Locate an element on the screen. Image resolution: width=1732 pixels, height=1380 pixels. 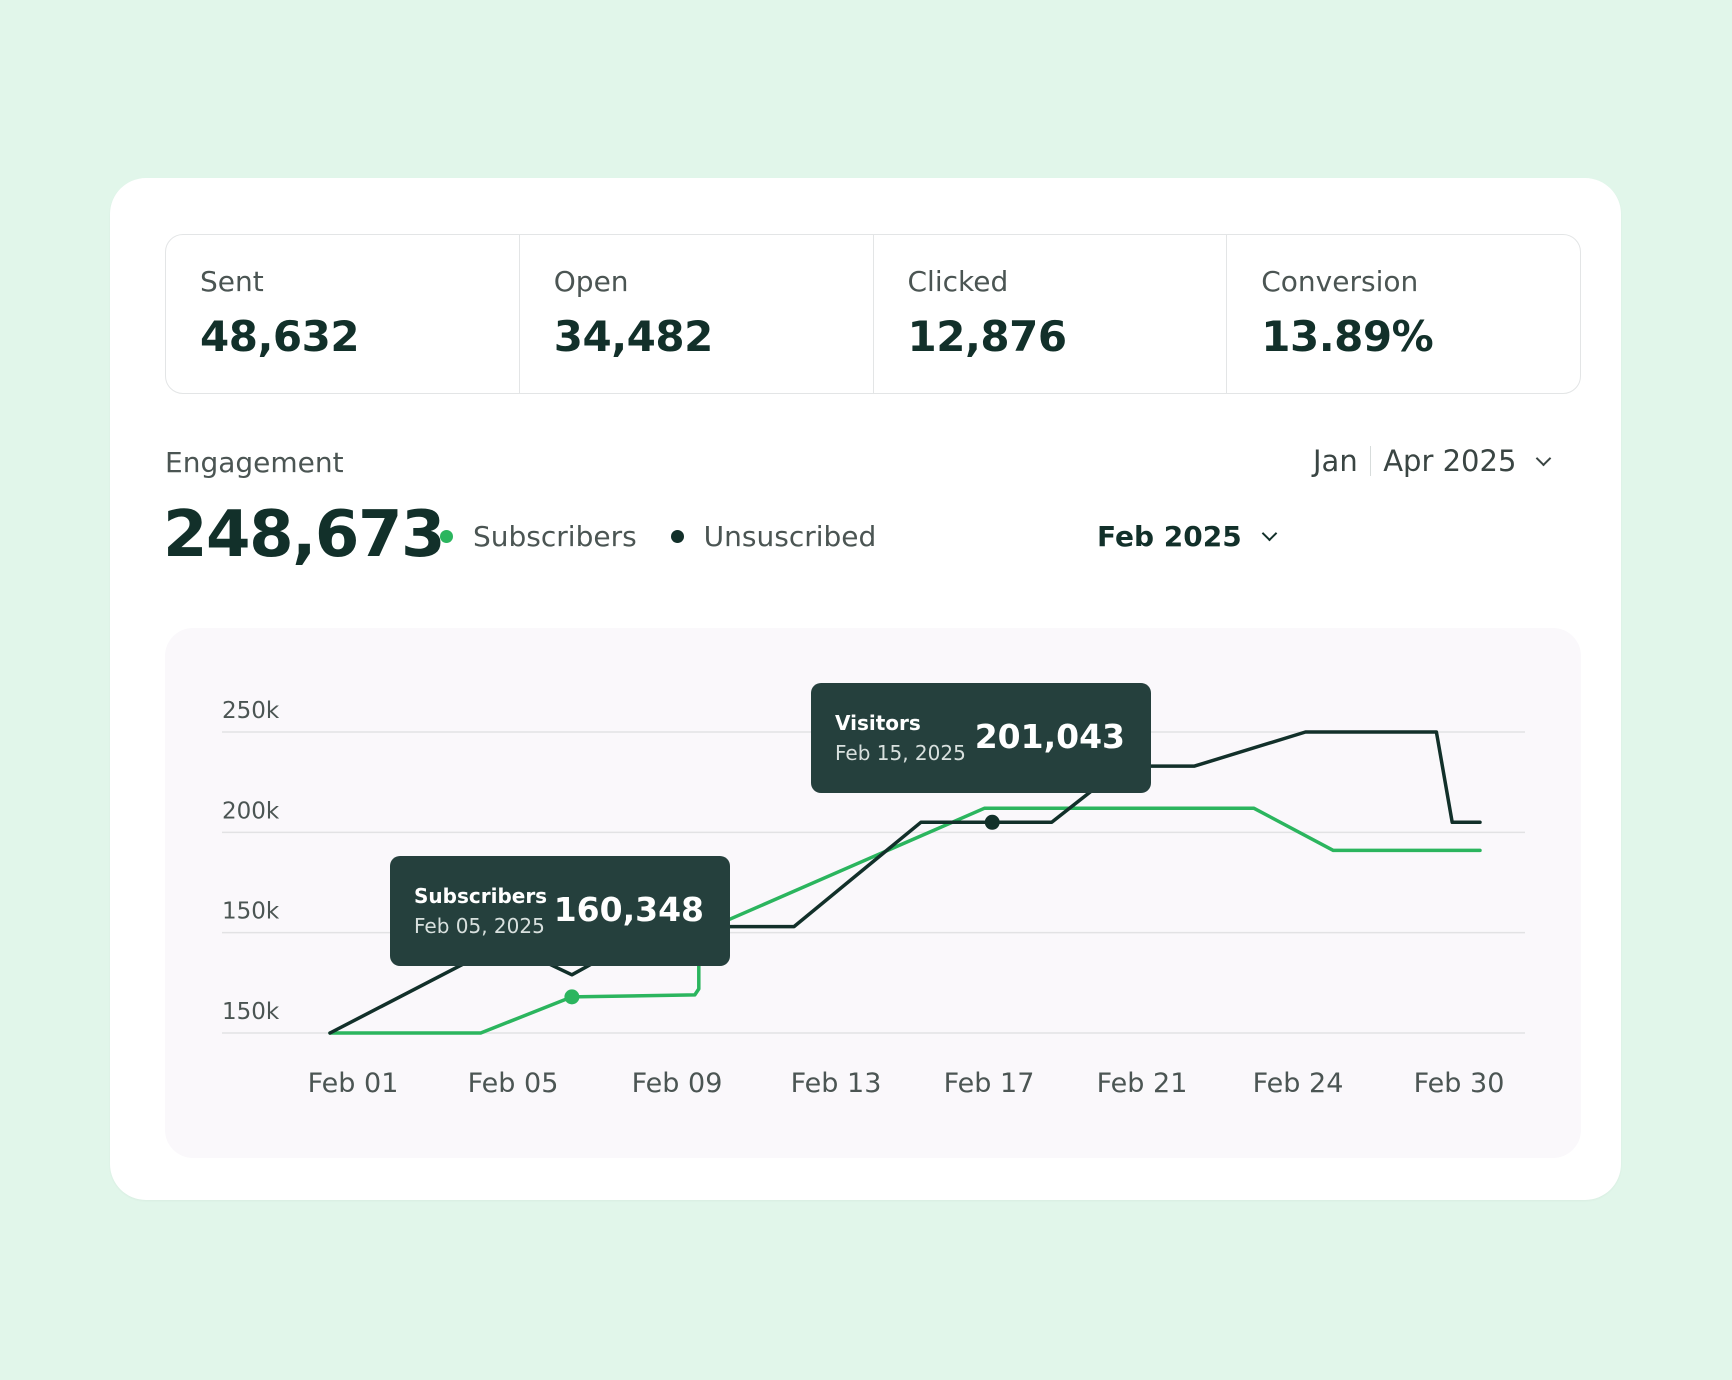
range-start: Jan is located at coordinates (1335, 461).